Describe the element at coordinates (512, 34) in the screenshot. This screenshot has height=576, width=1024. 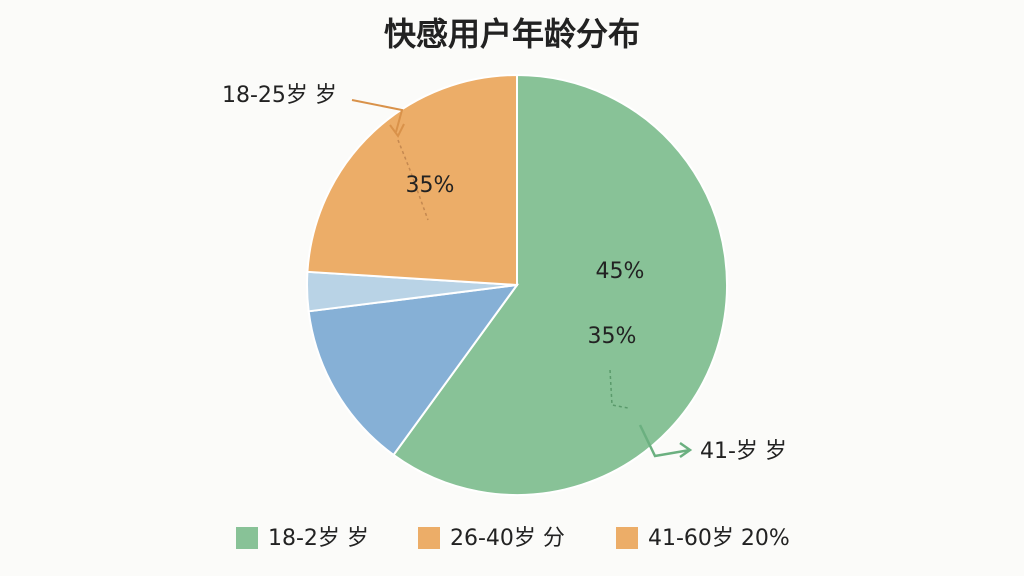
I see `chart-title: 快感用户年龄分布` at that location.